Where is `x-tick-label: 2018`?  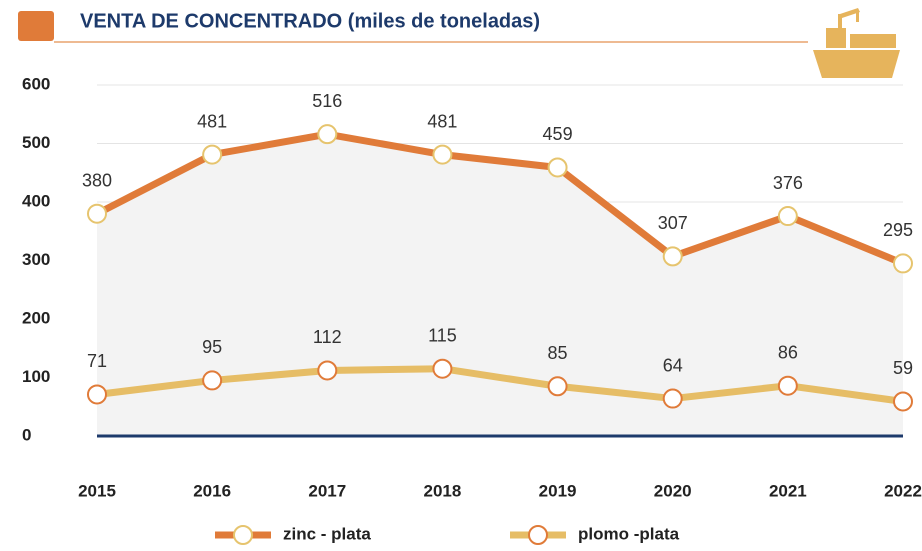 x-tick-label: 2018 is located at coordinates (443, 490).